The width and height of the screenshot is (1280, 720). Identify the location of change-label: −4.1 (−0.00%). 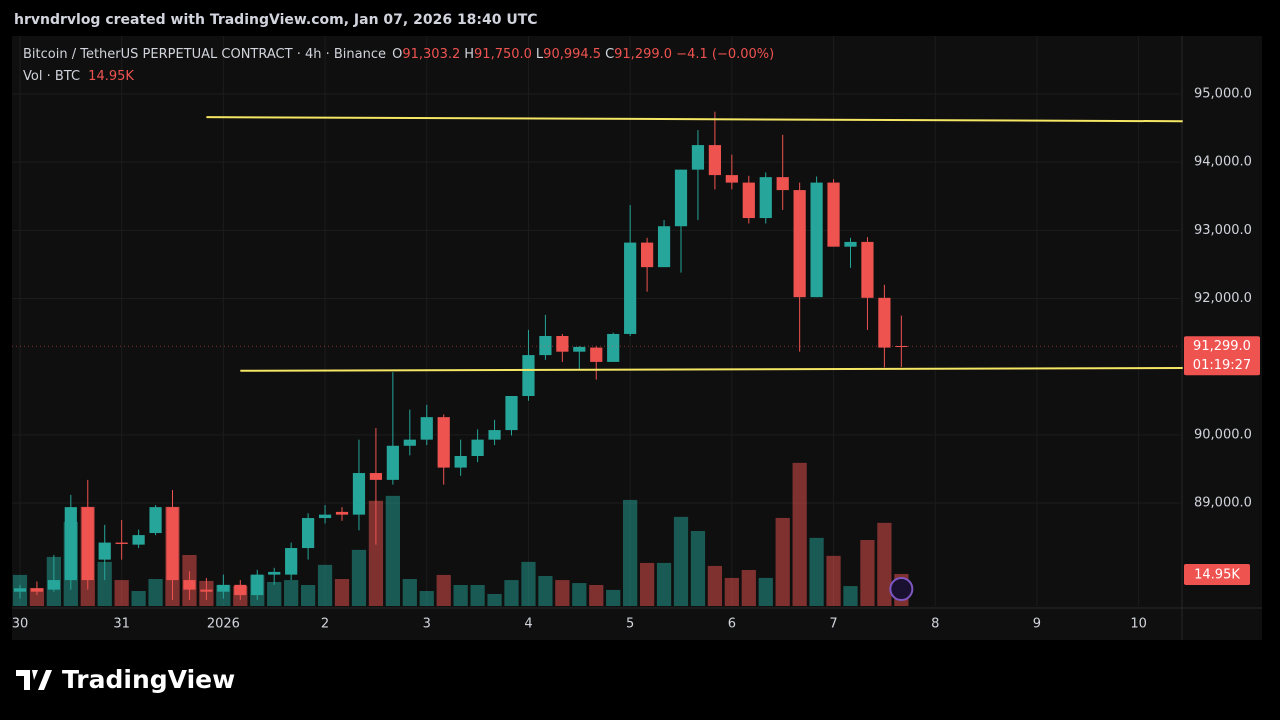
(725, 54).